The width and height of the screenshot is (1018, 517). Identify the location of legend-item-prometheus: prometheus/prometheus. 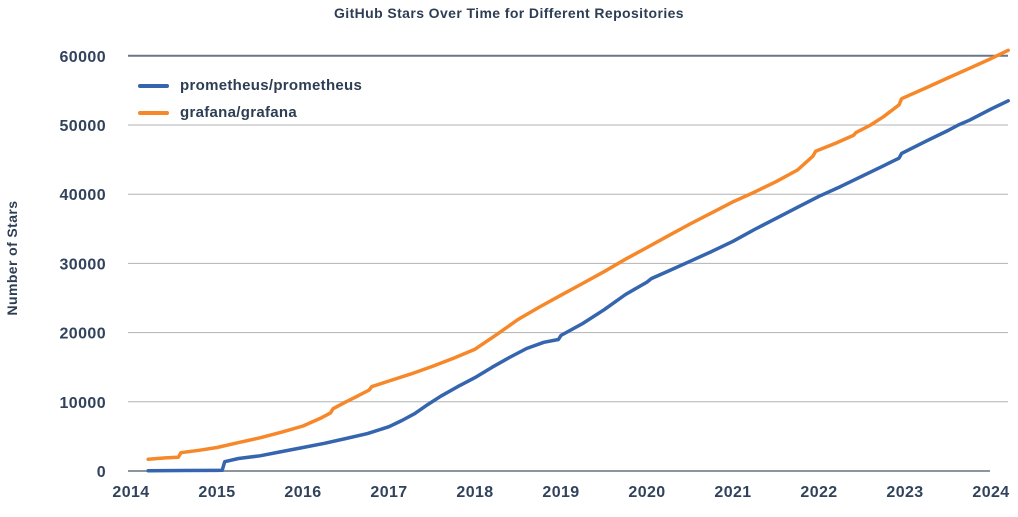
(250, 85).